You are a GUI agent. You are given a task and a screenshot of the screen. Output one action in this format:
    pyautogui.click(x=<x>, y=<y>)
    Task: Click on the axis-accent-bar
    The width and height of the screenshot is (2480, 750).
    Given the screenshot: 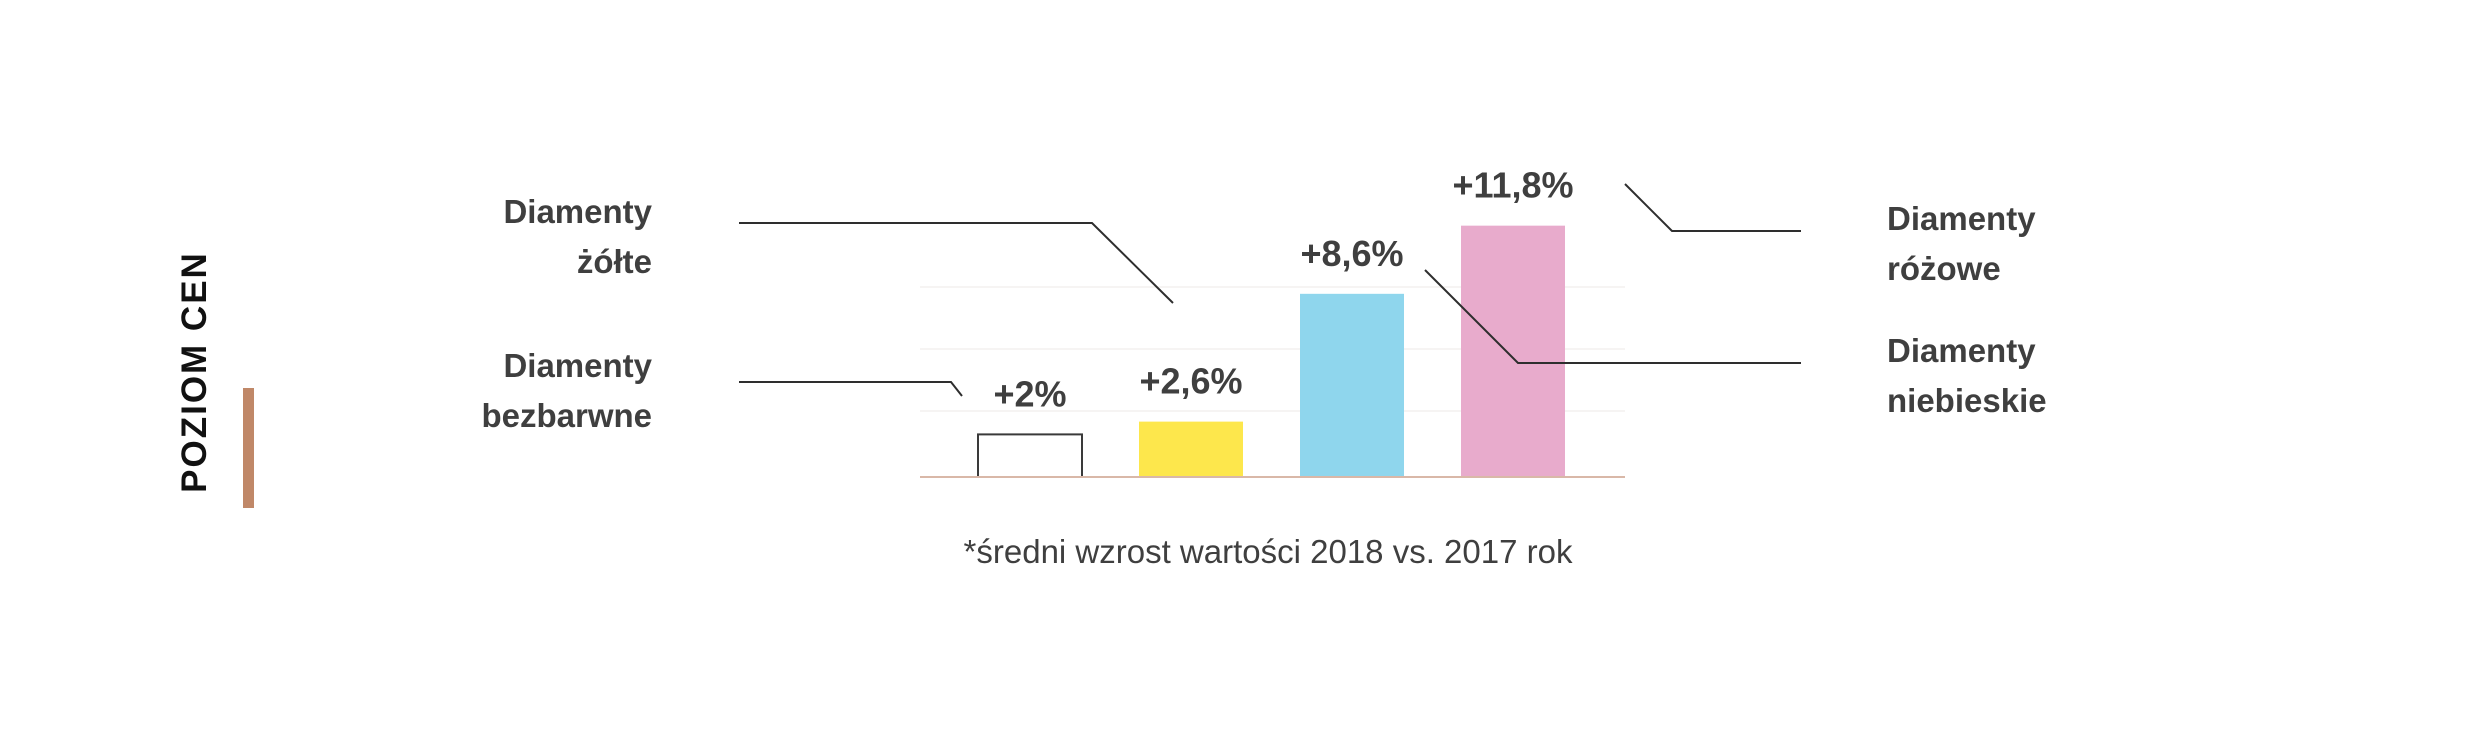 What is the action you would take?
    pyautogui.click(x=248, y=448)
    